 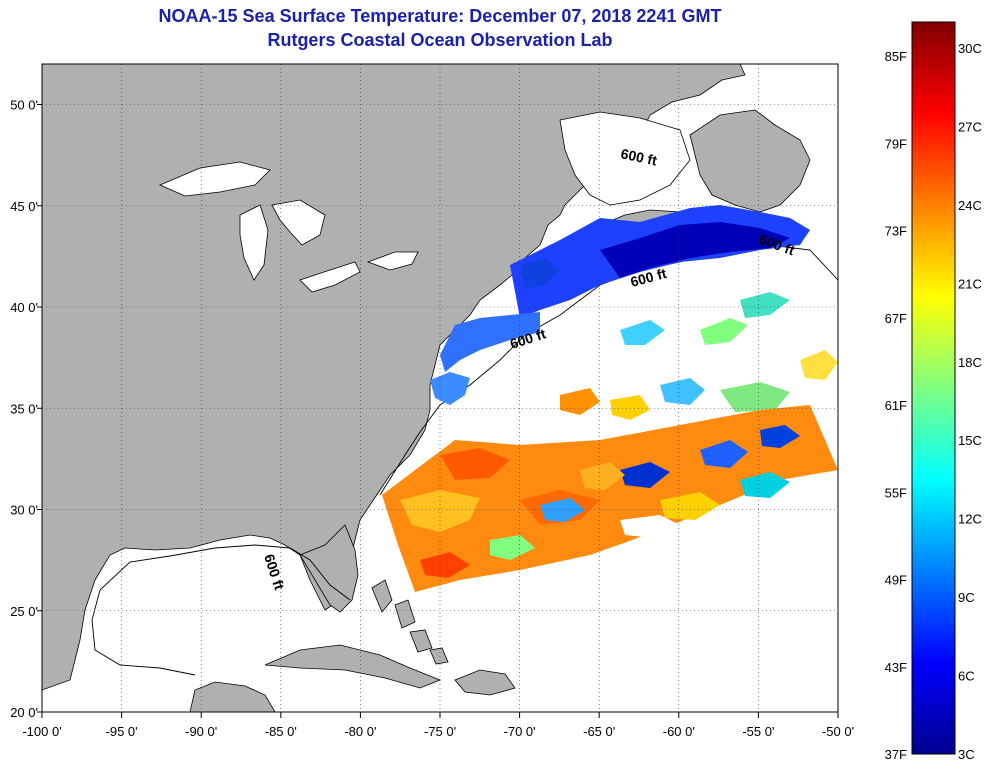 I want to click on colorbar-c-label: 18C, so click(x=970, y=362).